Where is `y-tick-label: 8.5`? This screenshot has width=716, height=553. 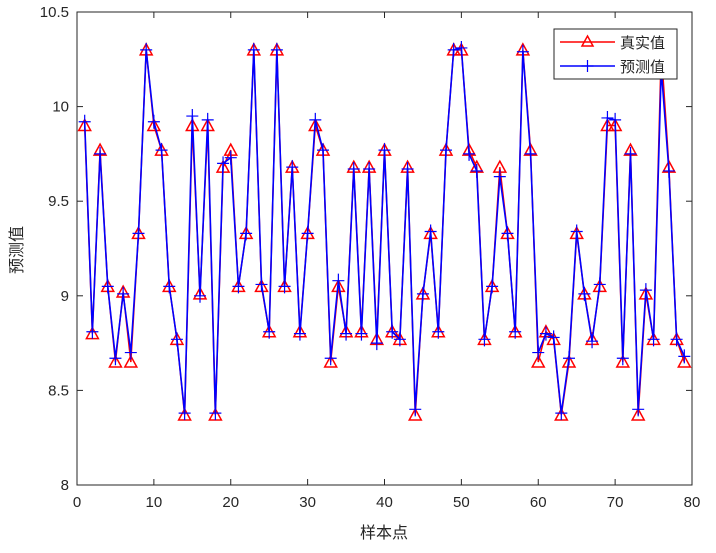
y-tick-label: 8.5 is located at coordinates (58, 390).